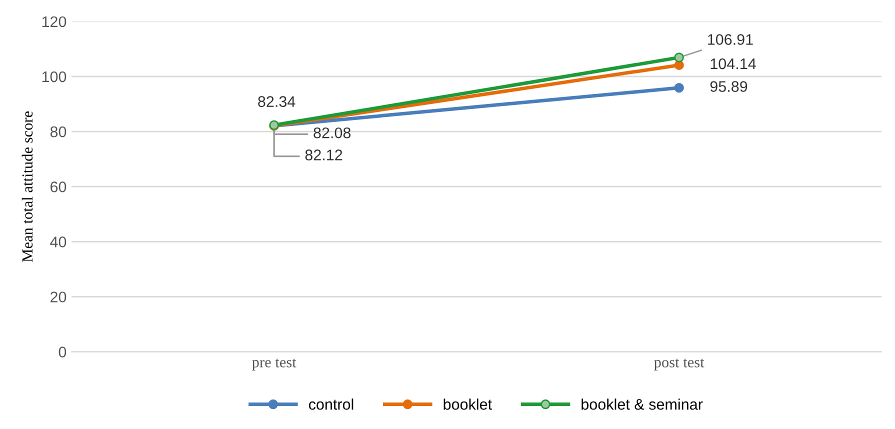 The image size is (895, 429). I want to click on legend-label: booklet & seminar, so click(642, 404).